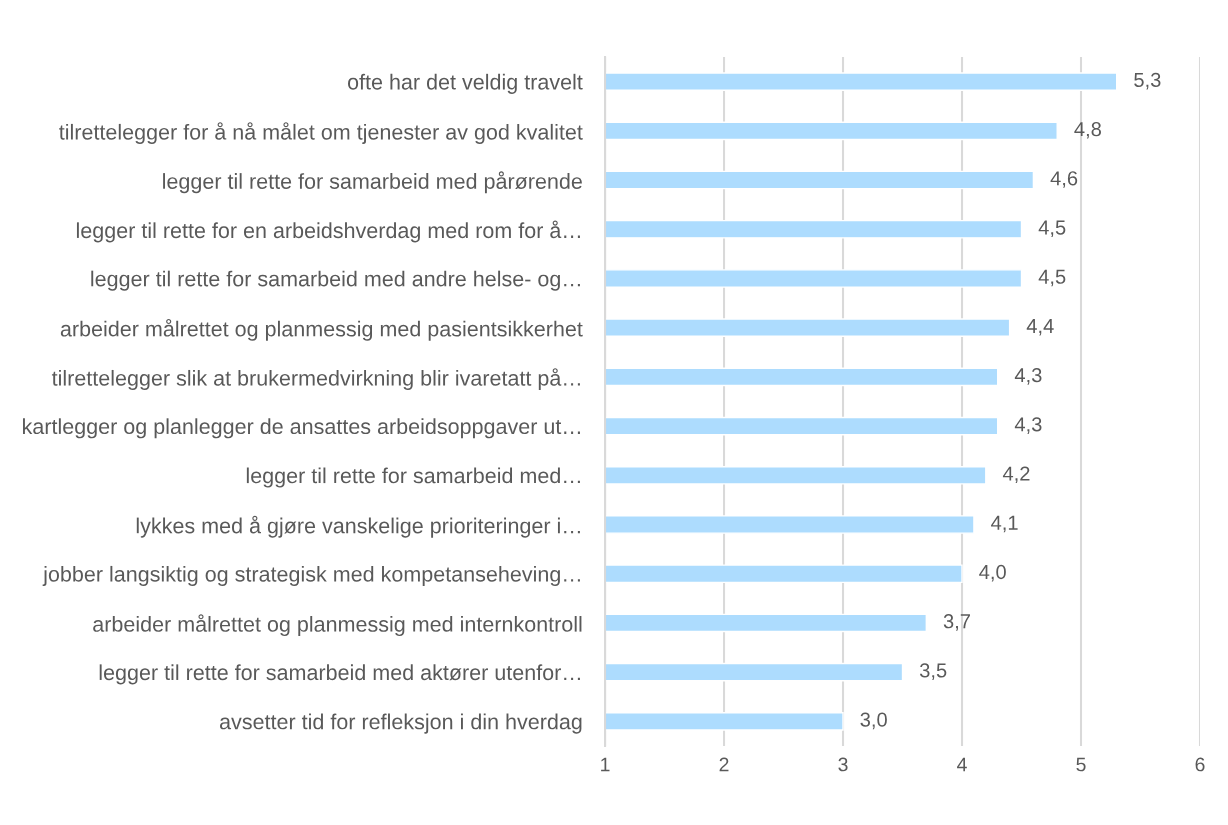  I want to click on data-label: 4,1, so click(1004, 524).